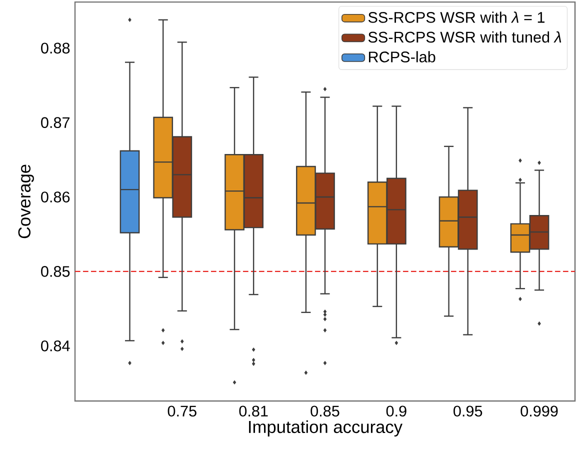 This screenshot has width=576, height=453. I want to click on y-axis-title: Coverage, so click(26, 201).